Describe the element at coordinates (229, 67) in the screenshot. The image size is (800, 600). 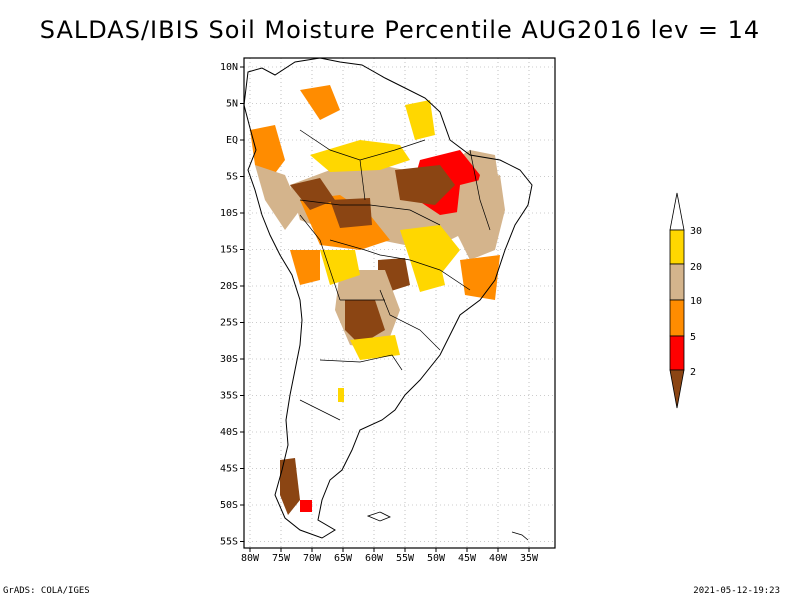
I see `lat-label-10n: 10N` at that location.